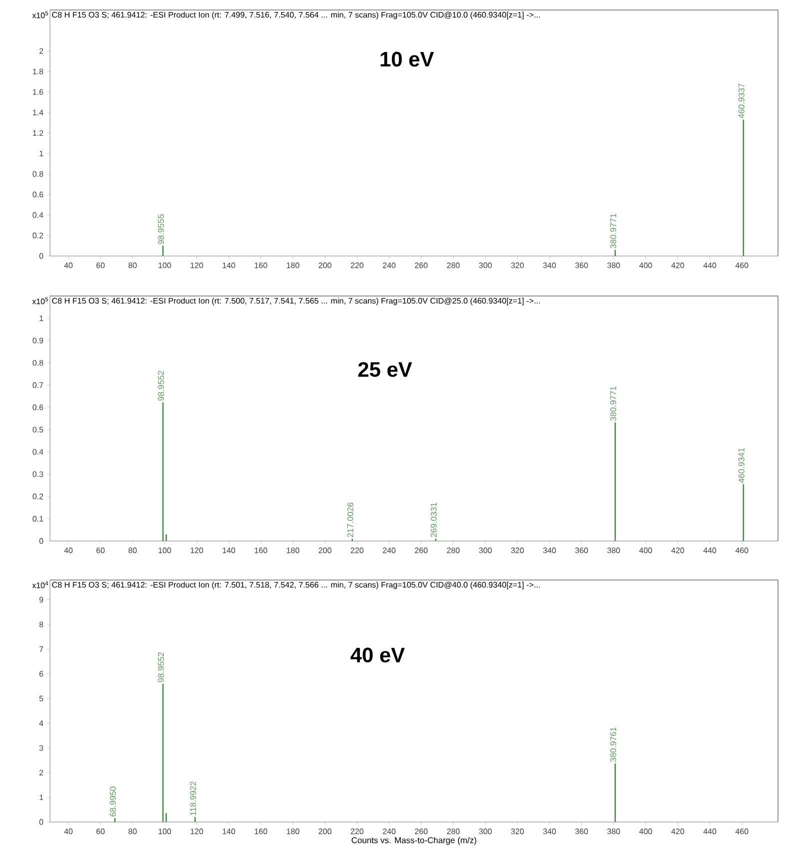 Image resolution: width=788 pixels, height=861 pixels. Describe the element at coordinates (741, 101) in the screenshot. I see `annotation: 460.9337` at that location.